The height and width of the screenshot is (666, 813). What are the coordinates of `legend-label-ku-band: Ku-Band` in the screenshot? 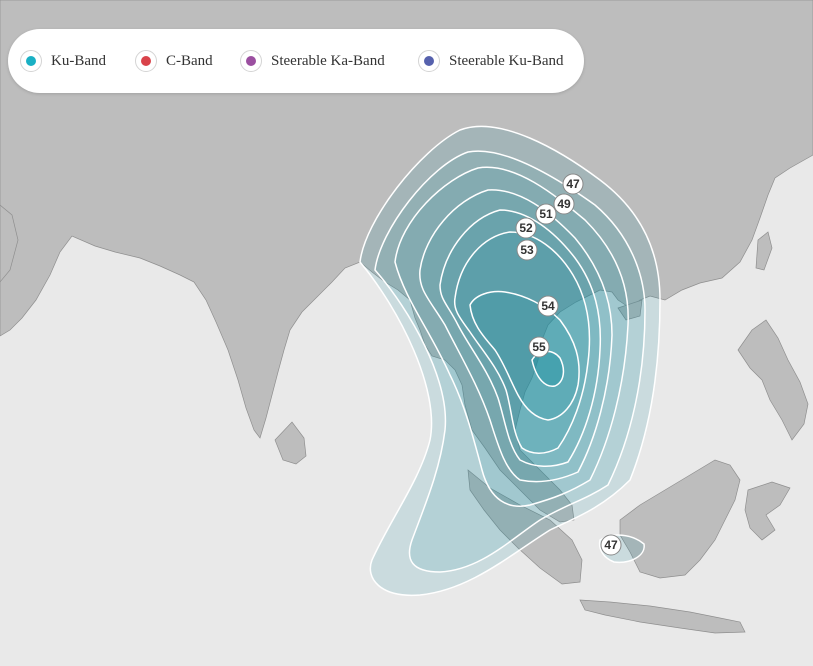 It's located at (78, 60).